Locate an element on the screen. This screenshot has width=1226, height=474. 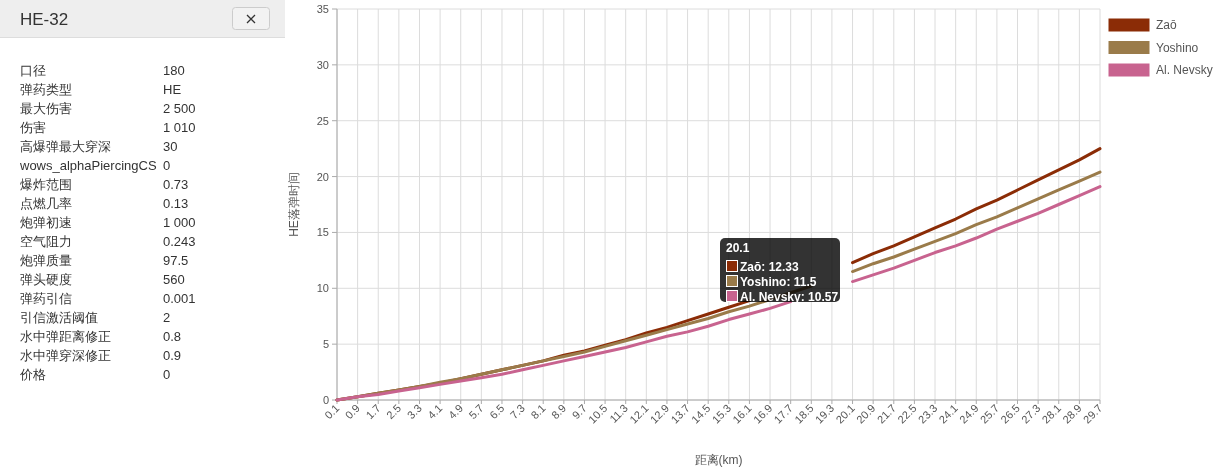
x-tick-label: 8.1 is located at coordinates (538, 411).